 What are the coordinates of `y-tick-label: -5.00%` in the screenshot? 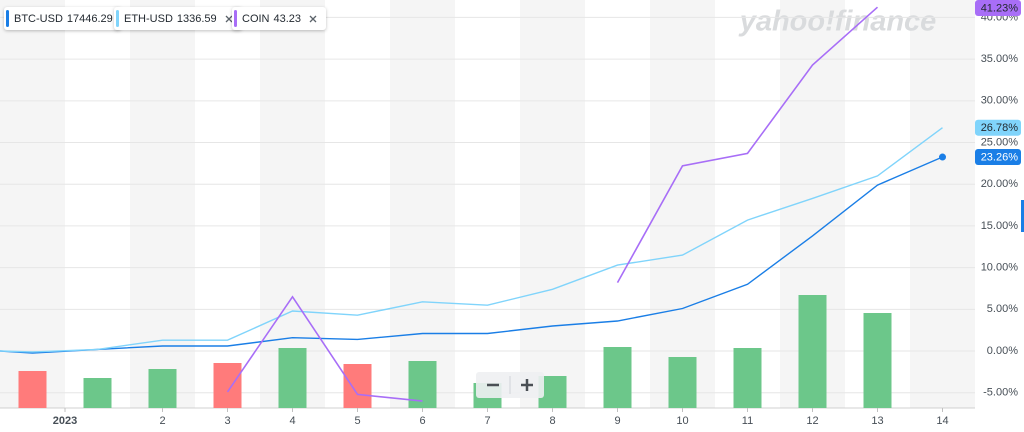 It's located at (1000, 393).